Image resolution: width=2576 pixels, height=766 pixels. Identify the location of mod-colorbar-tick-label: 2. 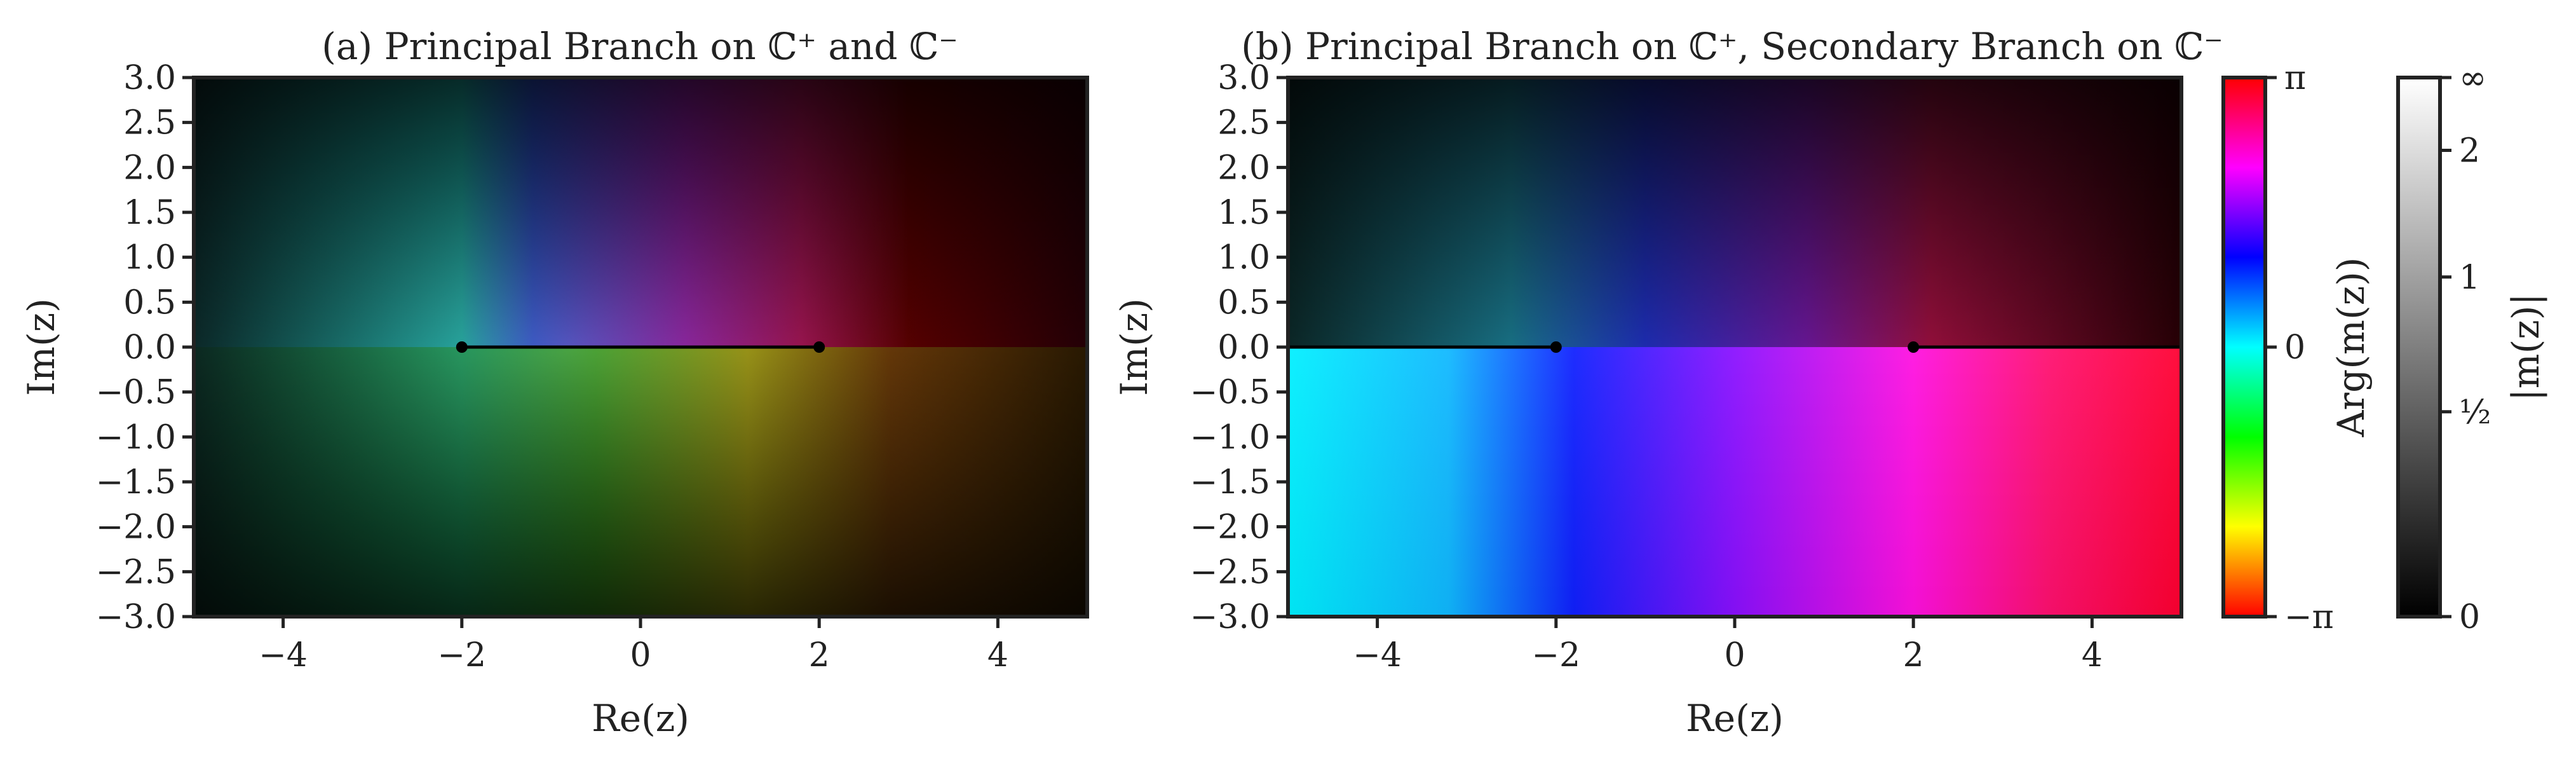
(2469, 151).